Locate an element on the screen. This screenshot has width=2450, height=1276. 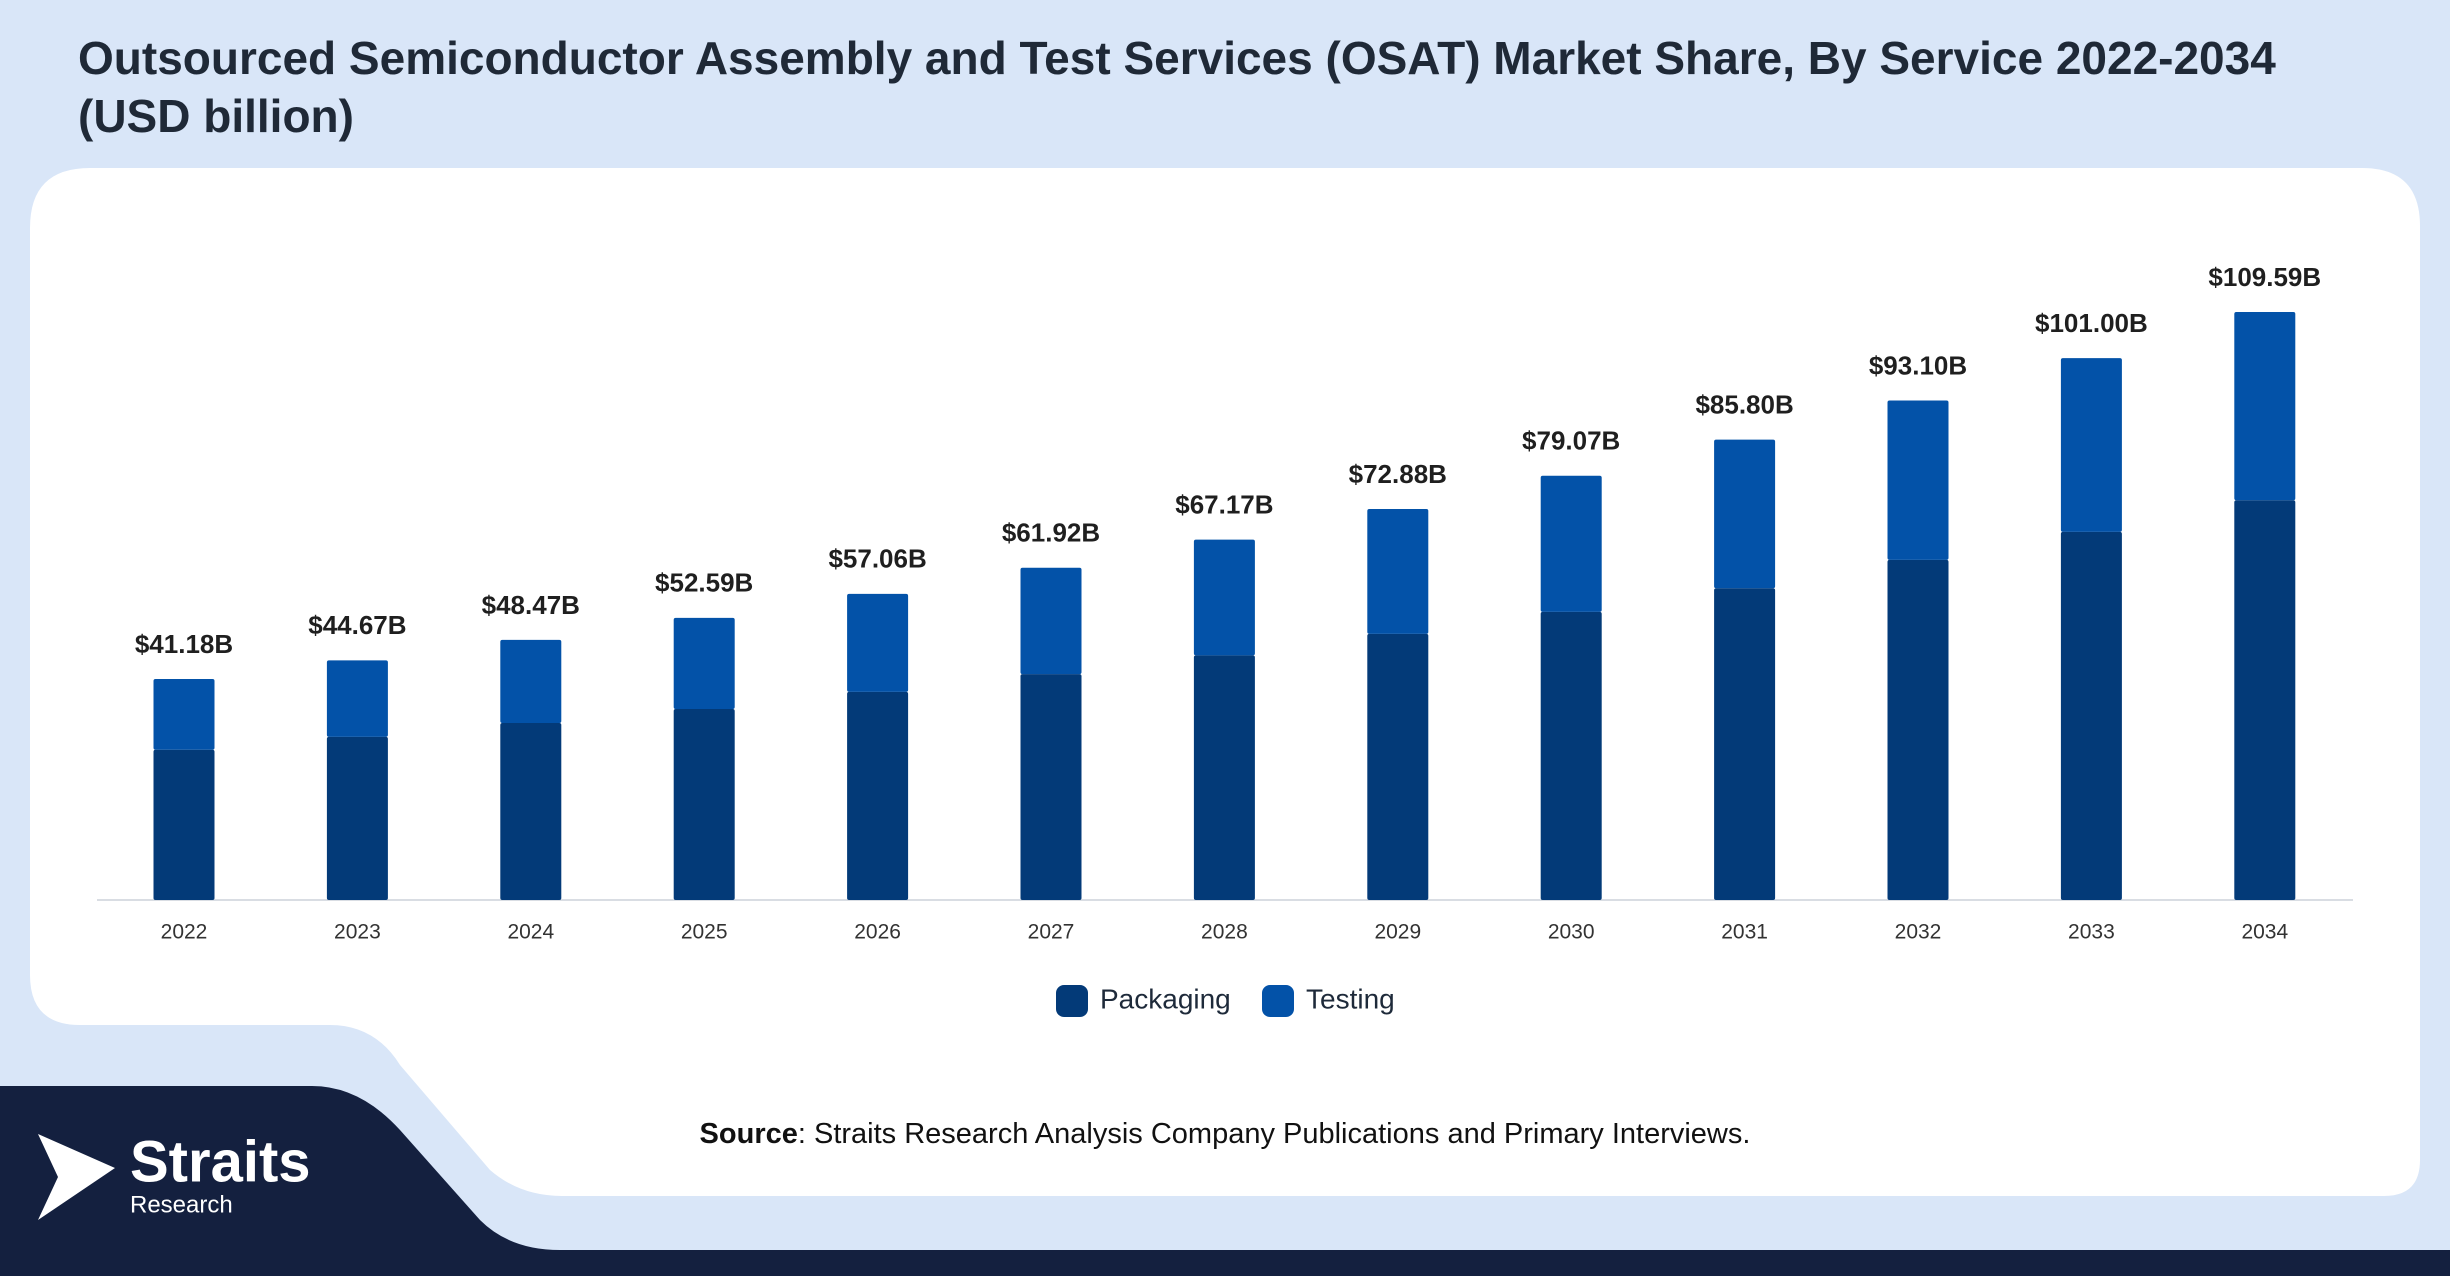
total-label: $57.06B is located at coordinates (877, 559).